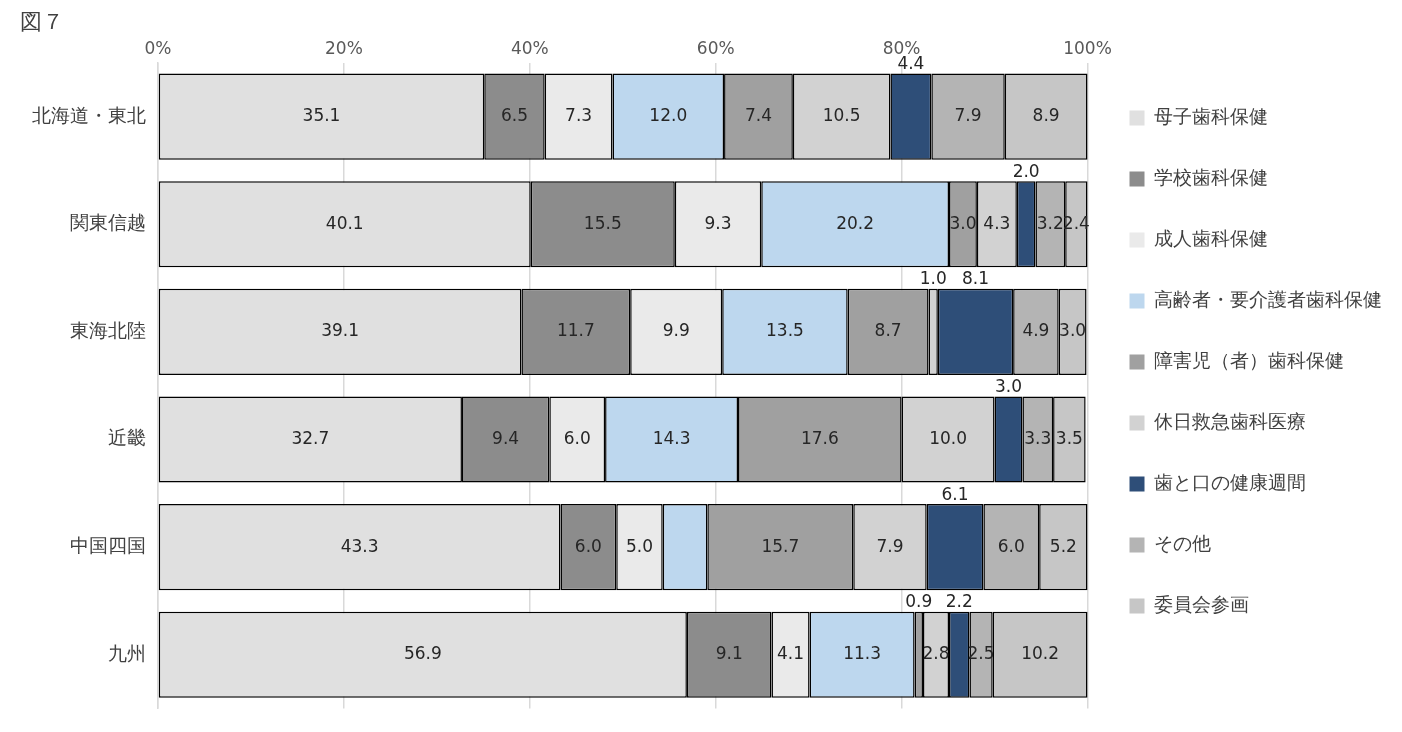  Describe the element at coordinates (975, 278) in the screenshot. I see `data-label: 8.1` at that location.